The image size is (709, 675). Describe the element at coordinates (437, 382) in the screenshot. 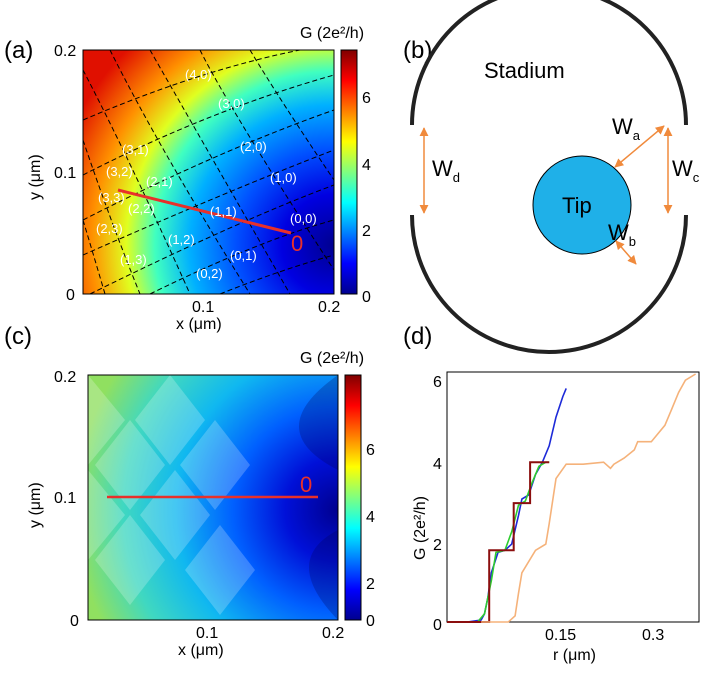

I see `panel-d-ytick-6: 6` at that location.